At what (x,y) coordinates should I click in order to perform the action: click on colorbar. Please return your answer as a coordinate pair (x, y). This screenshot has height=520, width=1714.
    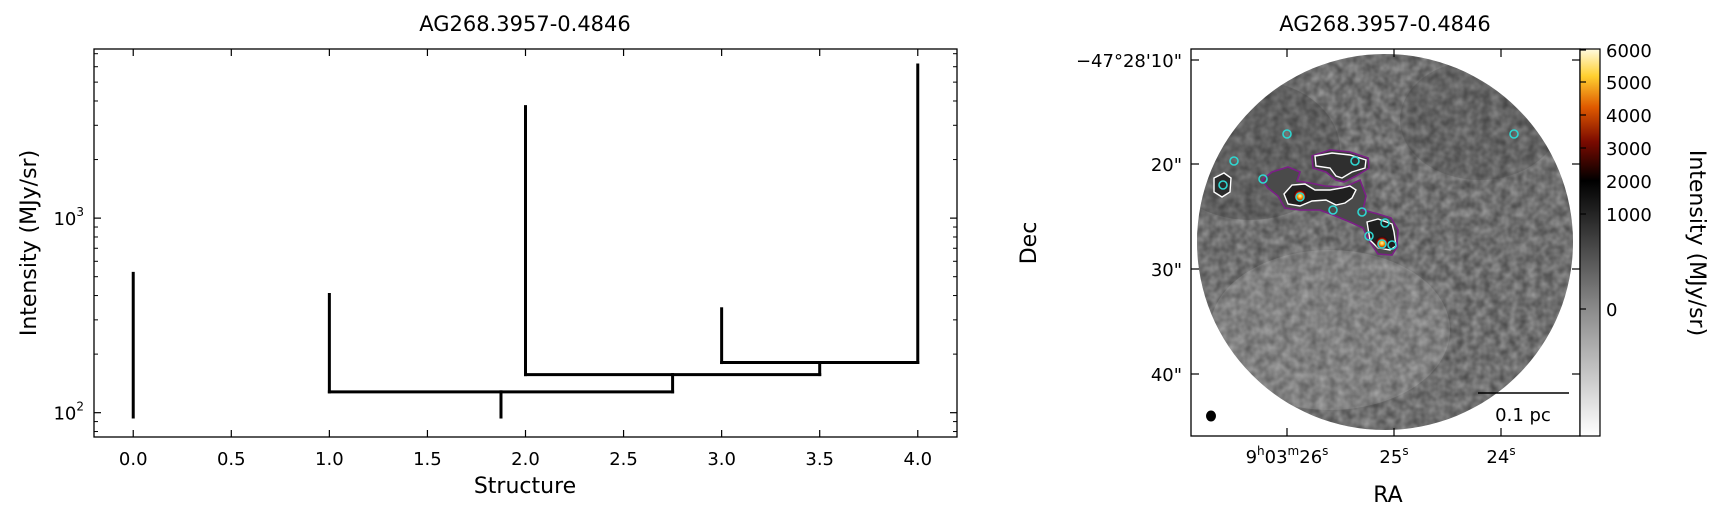
    Looking at the image, I should click on (1590, 242).